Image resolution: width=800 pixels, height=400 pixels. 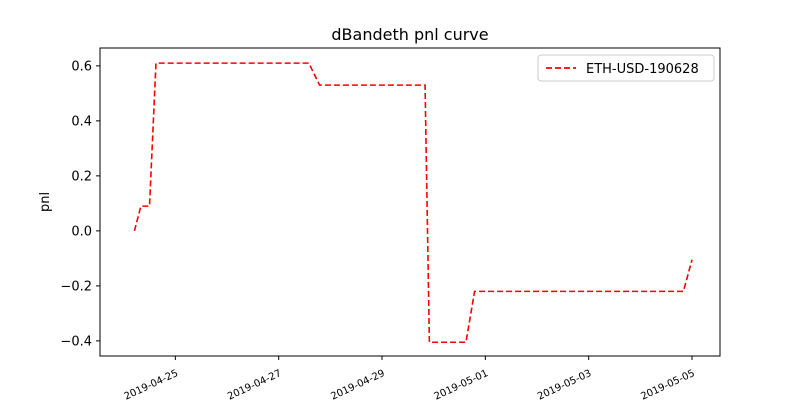 I want to click on legend-box, so click(x=626, y=68).